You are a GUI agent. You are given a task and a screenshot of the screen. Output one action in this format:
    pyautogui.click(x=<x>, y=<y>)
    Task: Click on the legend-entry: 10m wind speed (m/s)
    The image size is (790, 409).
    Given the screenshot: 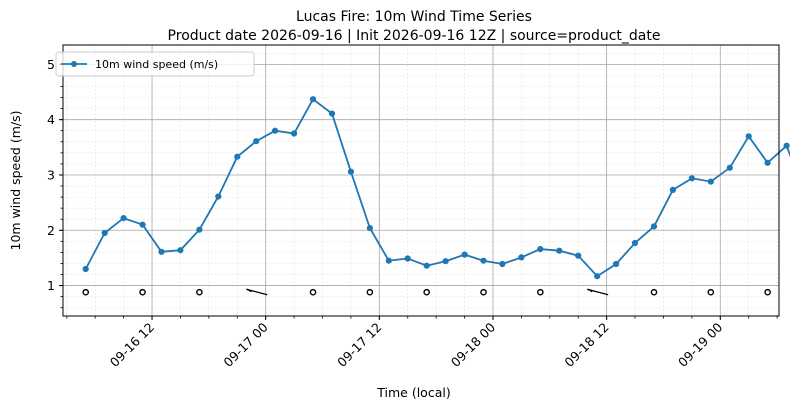 What is the action you would take?
    pyautogui.click(x=156, y=64)
    